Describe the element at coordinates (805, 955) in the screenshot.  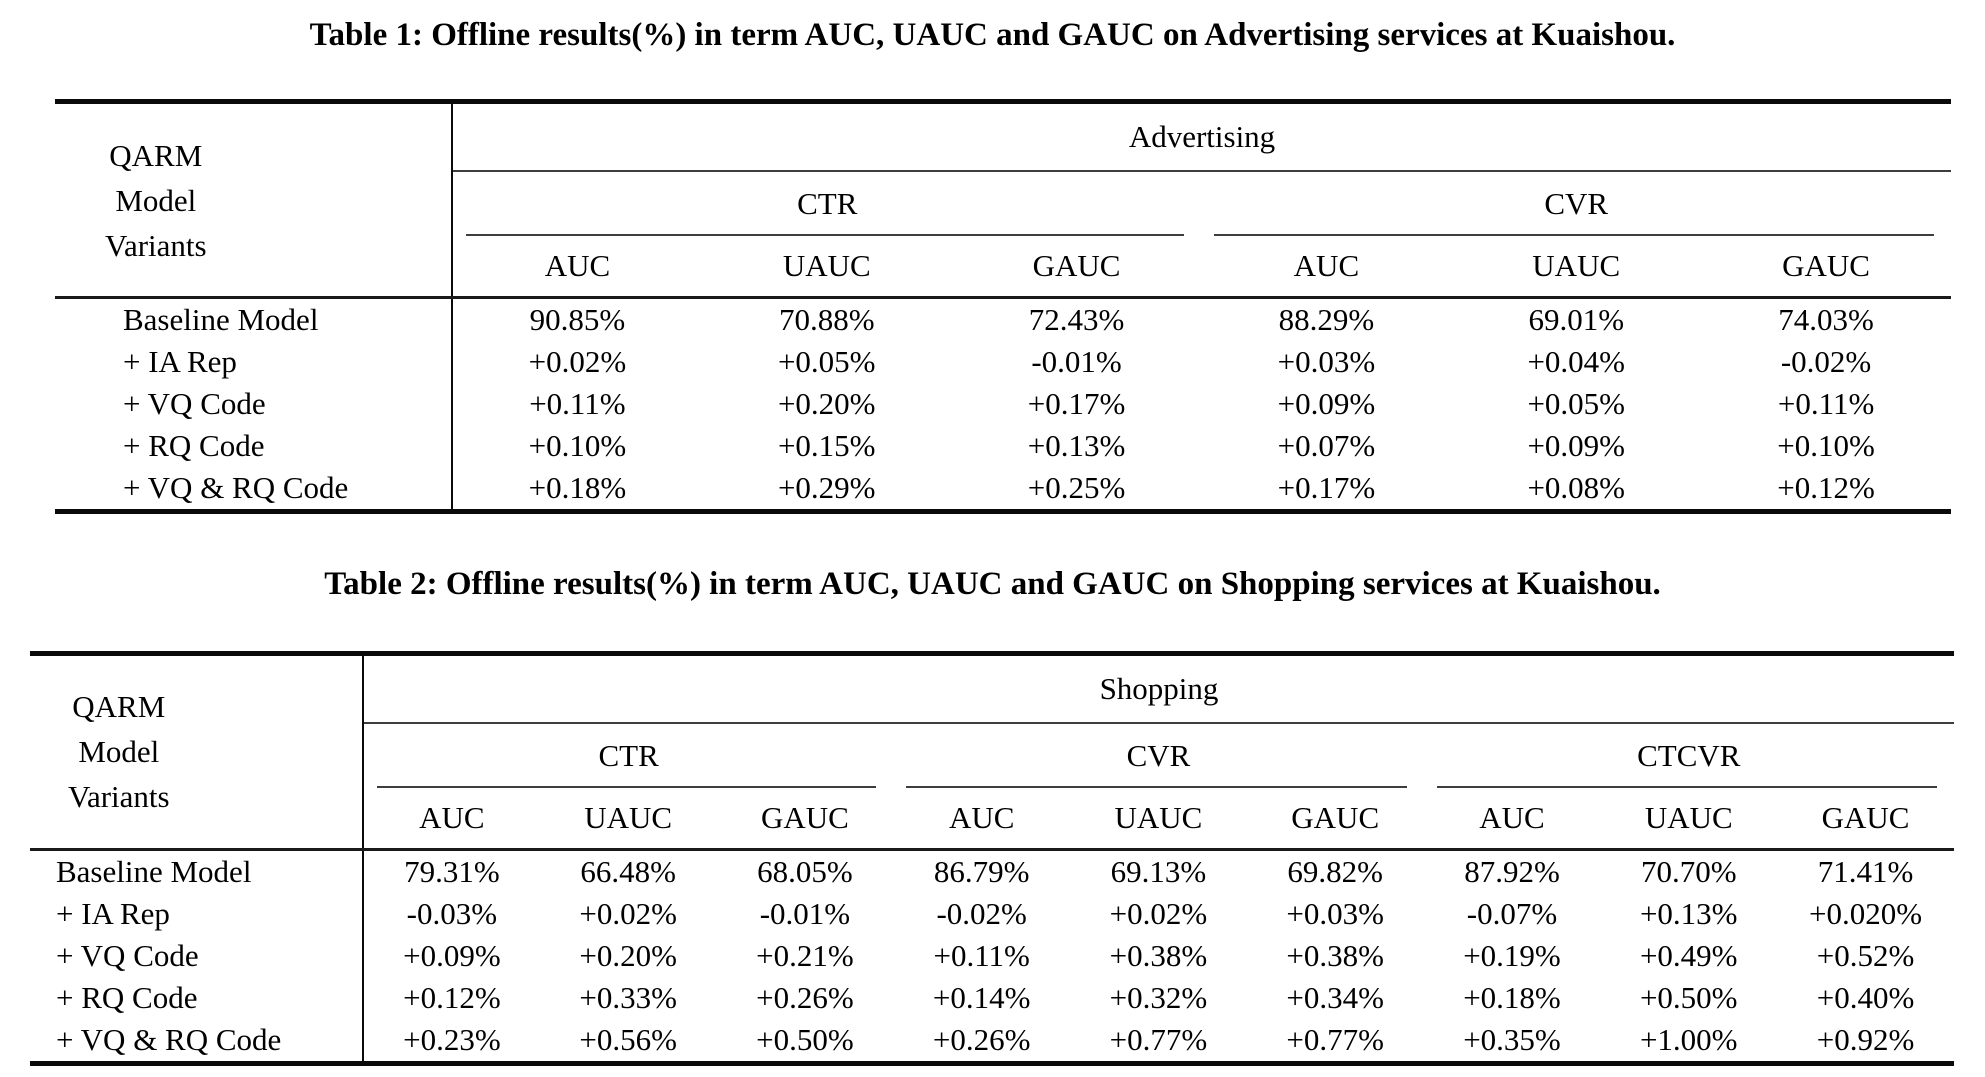
I see `table-cell: +0.21%` at that location.